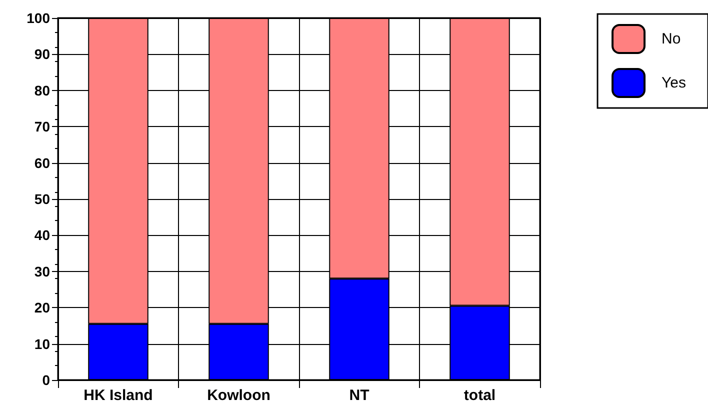 The height and width of the screenshot is (410, 708). What do you see at coordinates (42, 308) in the screenshot?
I see `y-tick-label: 20` at bounding box center [42, 308].